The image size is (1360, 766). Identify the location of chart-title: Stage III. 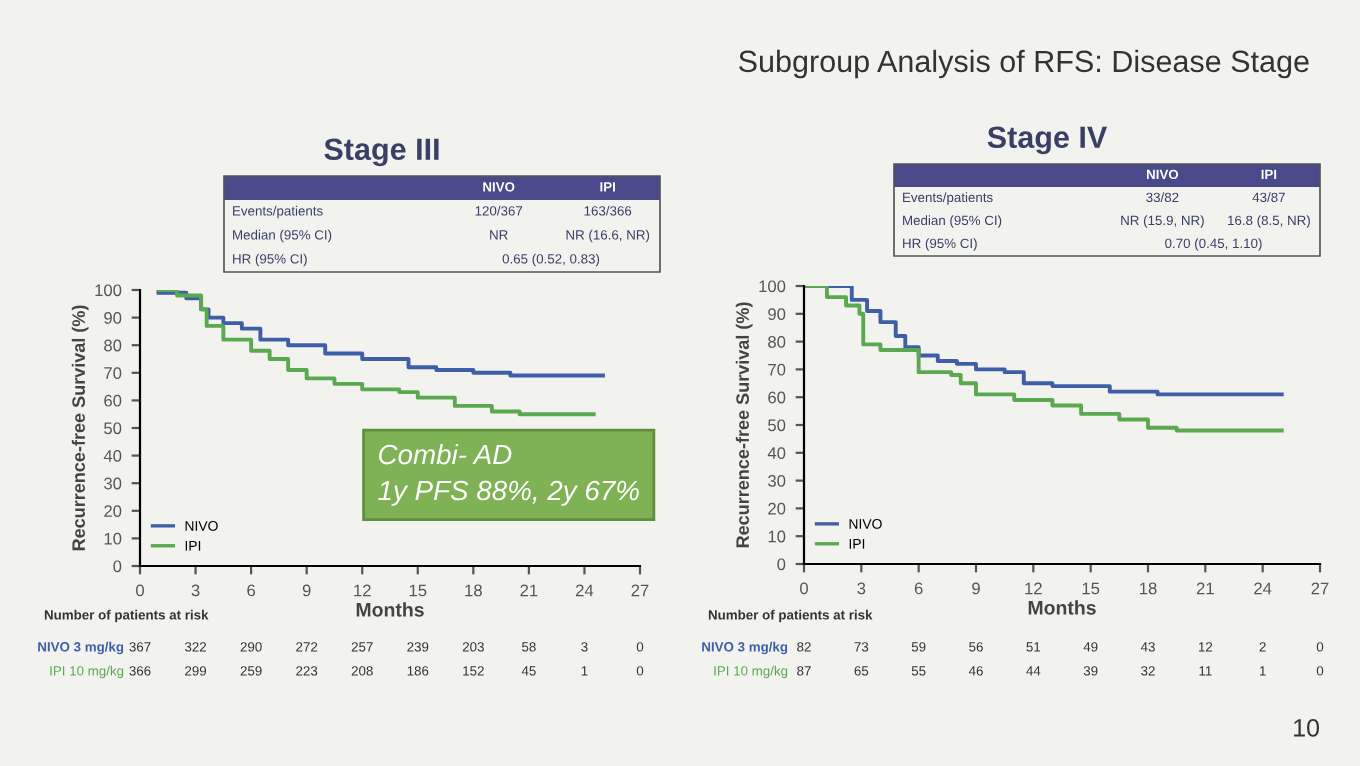
(381, 152).